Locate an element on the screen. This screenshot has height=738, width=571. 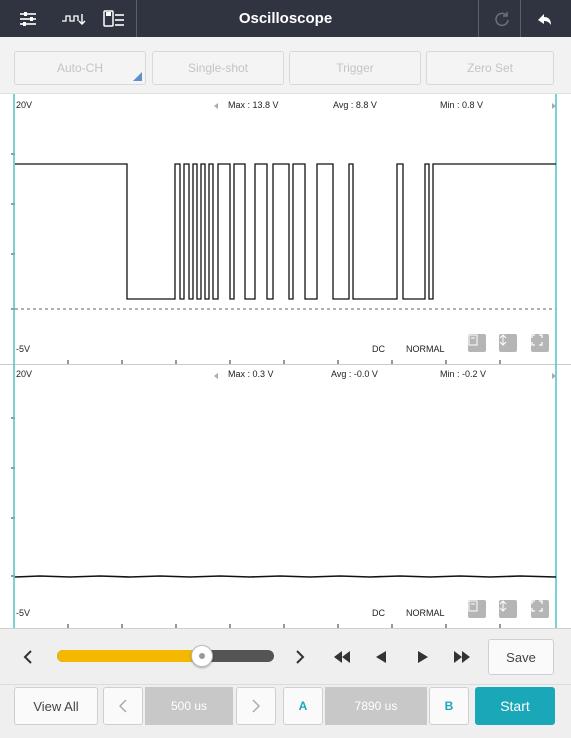
ch1-max-readout: Max : 13.8 V is located at coordinates (253, 105).